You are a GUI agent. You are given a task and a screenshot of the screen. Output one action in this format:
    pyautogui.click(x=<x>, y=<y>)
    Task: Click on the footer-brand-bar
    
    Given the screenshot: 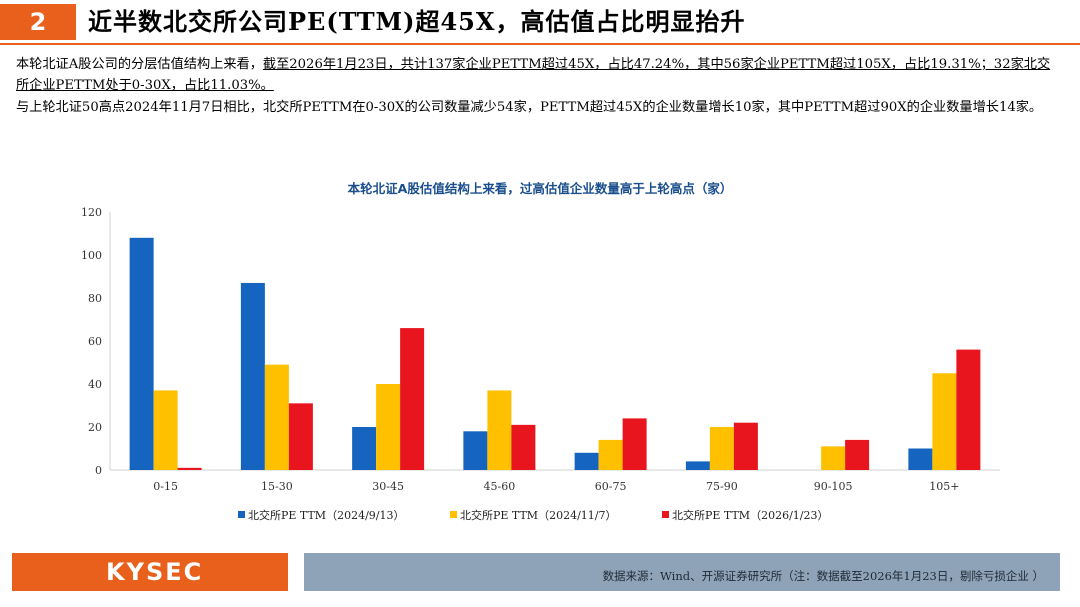 What is the action you would take?
    pyautogui.click(x=150, y=572)
    